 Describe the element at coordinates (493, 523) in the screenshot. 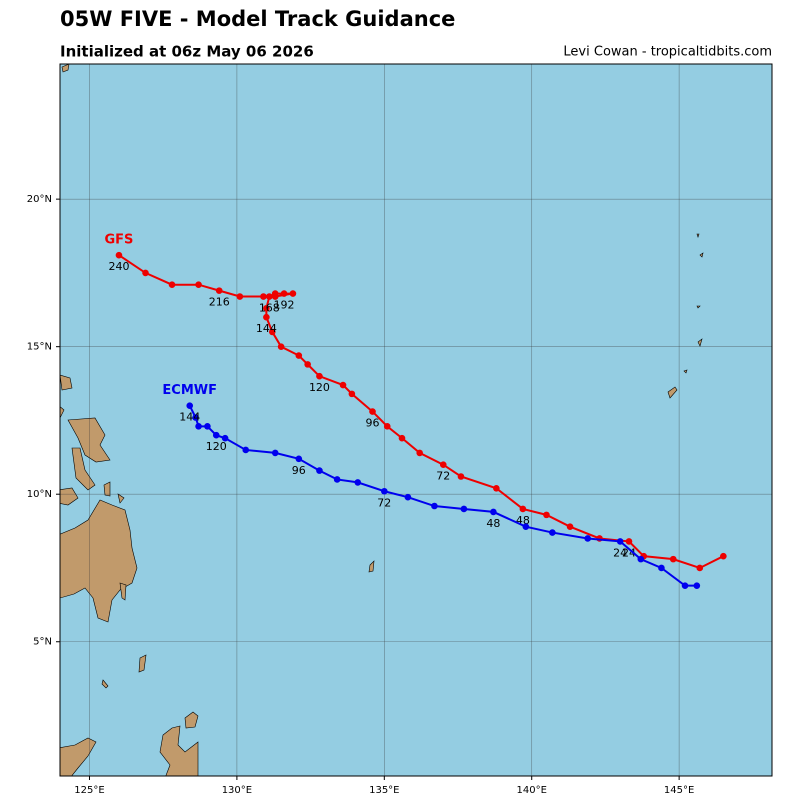

I see `hour-label: 48` at that location.